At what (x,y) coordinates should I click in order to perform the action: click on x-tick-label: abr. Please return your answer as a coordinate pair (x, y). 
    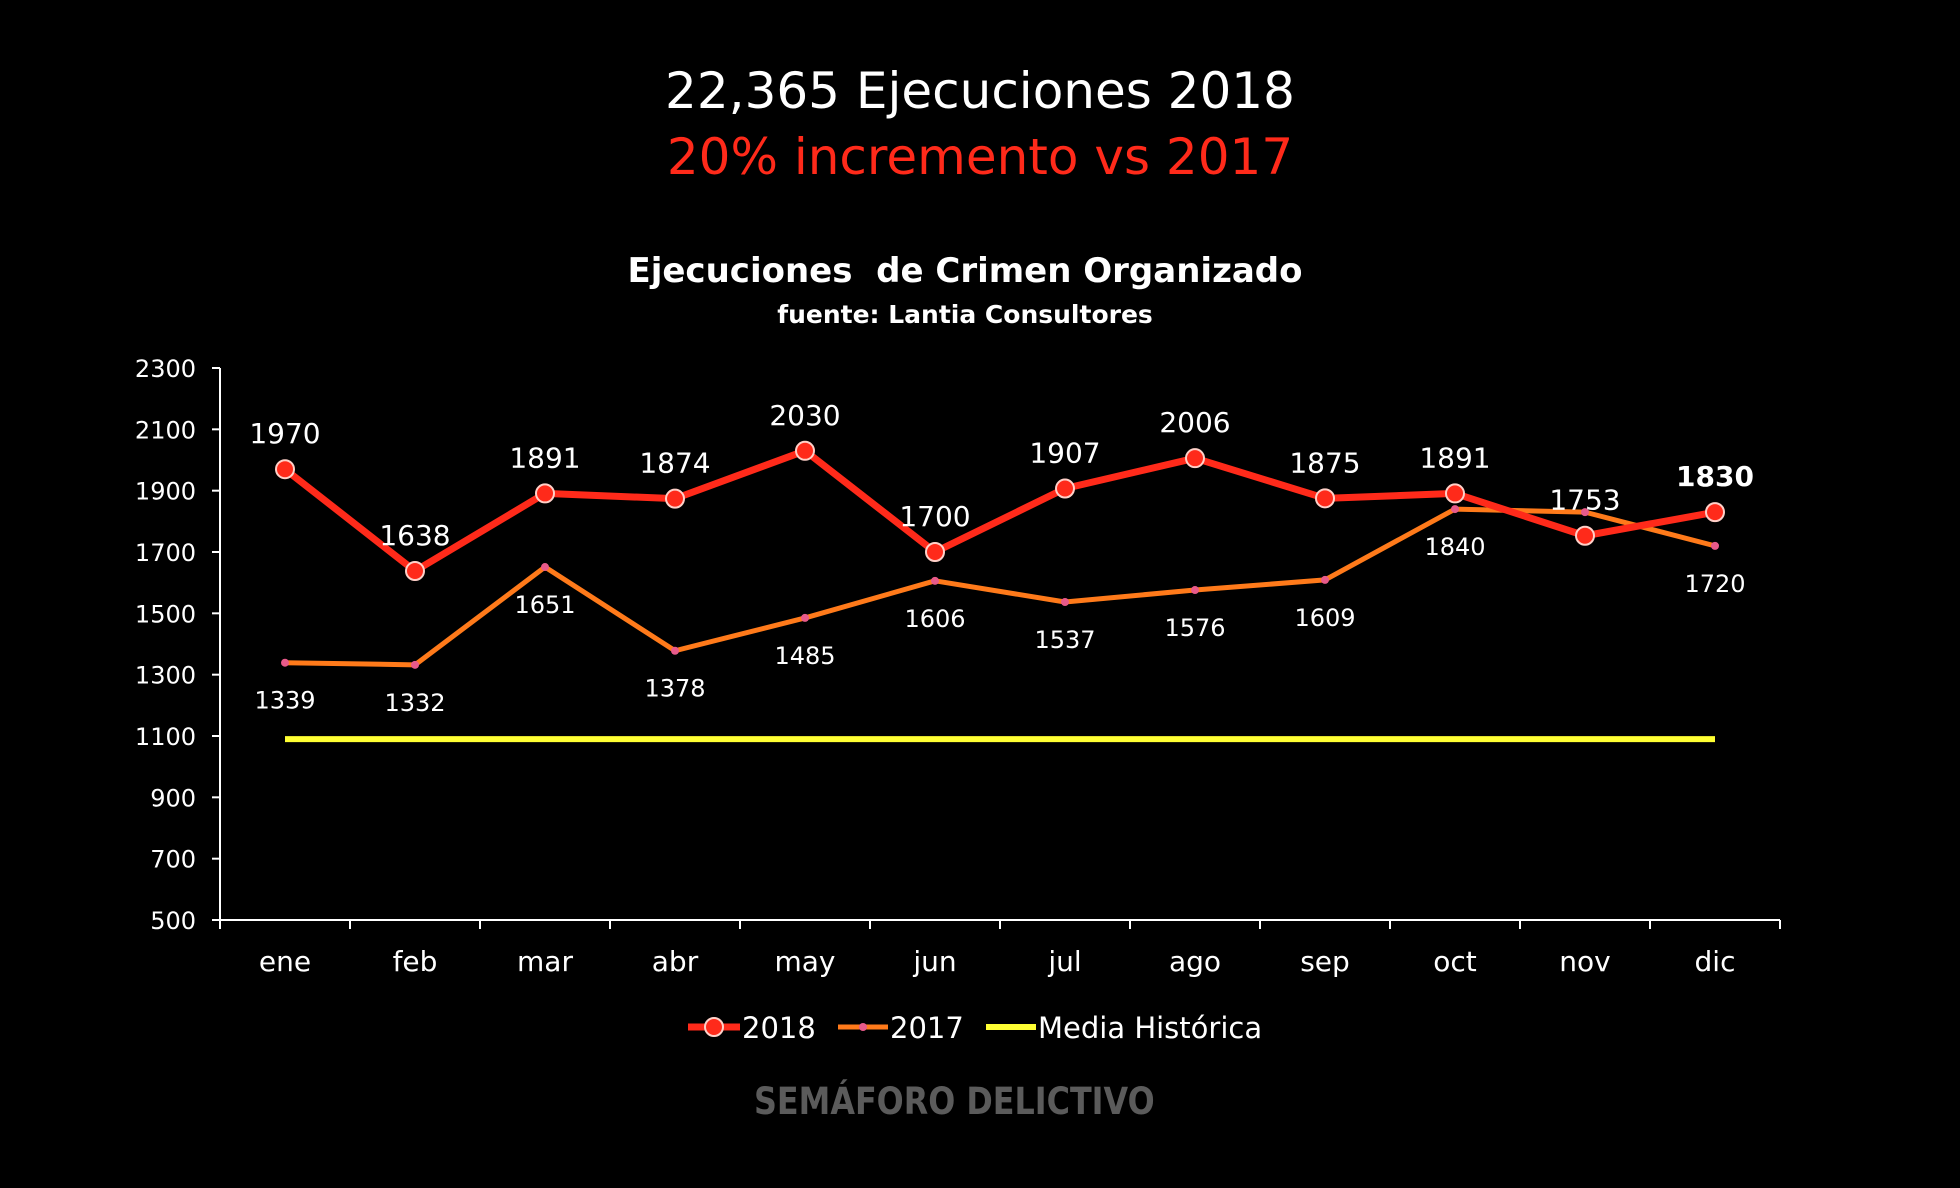
    Looking at the image, I should click on (675, 961).